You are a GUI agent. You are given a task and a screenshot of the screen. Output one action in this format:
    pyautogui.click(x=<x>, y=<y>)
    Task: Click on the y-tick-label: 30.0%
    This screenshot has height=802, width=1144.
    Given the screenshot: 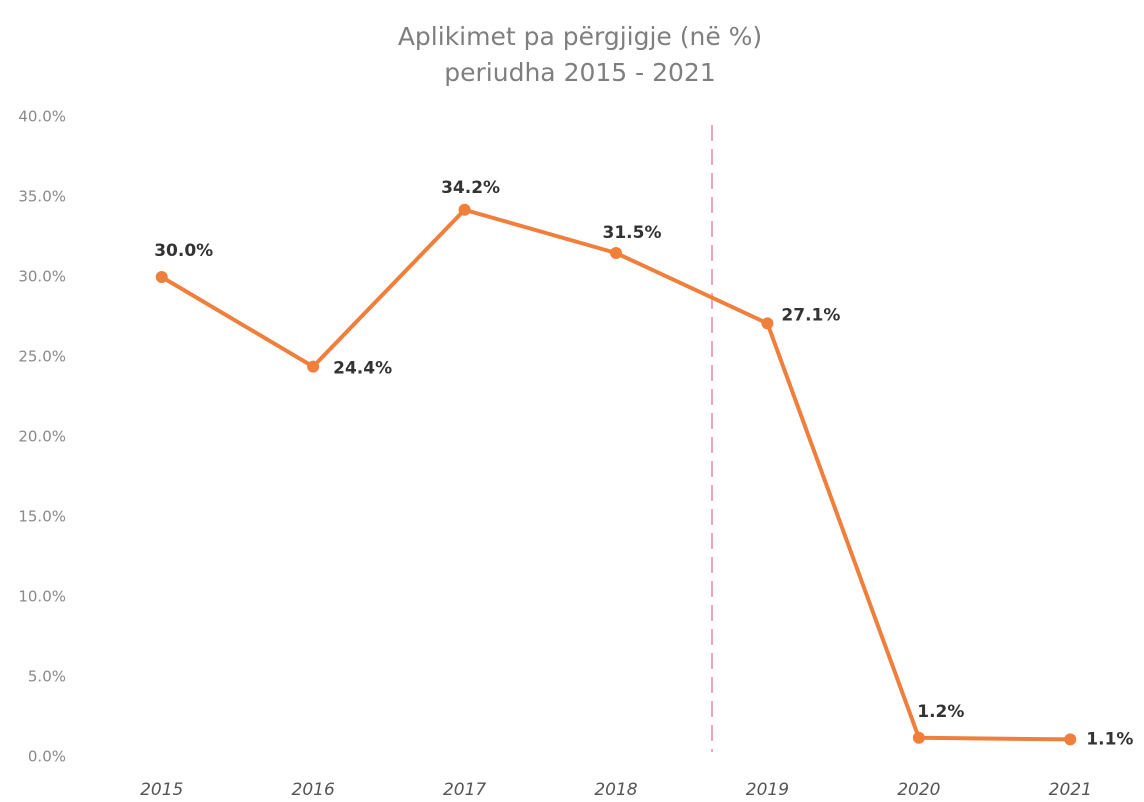 What is the action you would take?
    pyautogui.click(x=42, y=277)
    